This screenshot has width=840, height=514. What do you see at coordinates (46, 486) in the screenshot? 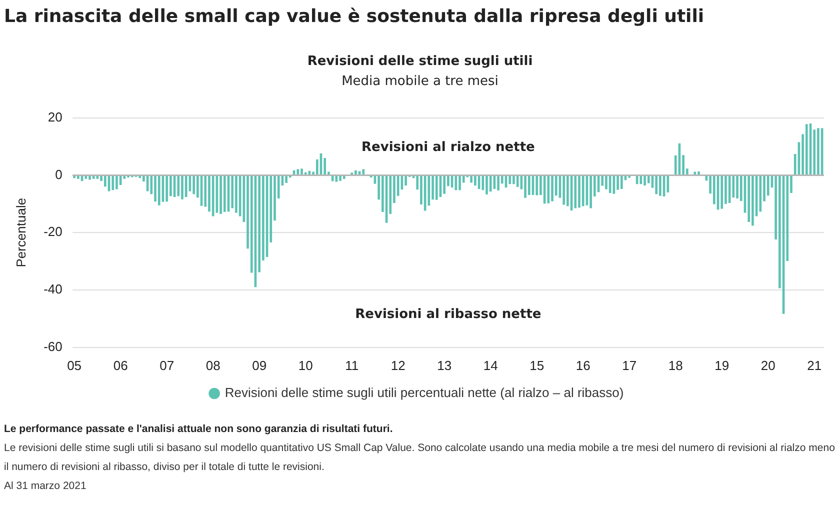
I see `text: Al 31 marzo 2021` at bounding box center [46, 486].